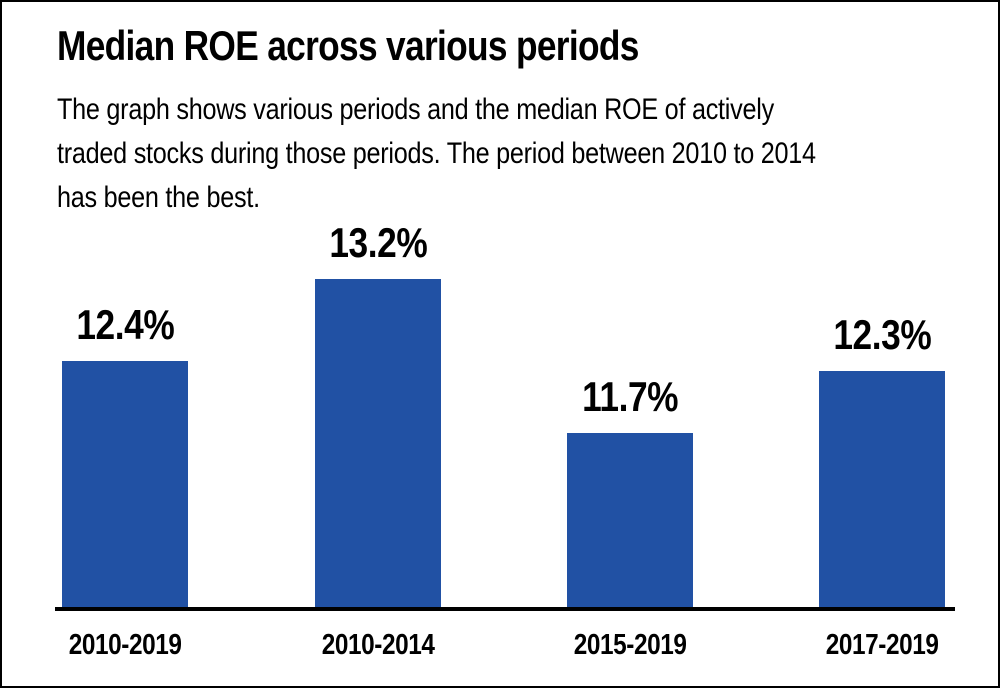  I want to click on bar-value-text: 12.3%, so click(882, 334).